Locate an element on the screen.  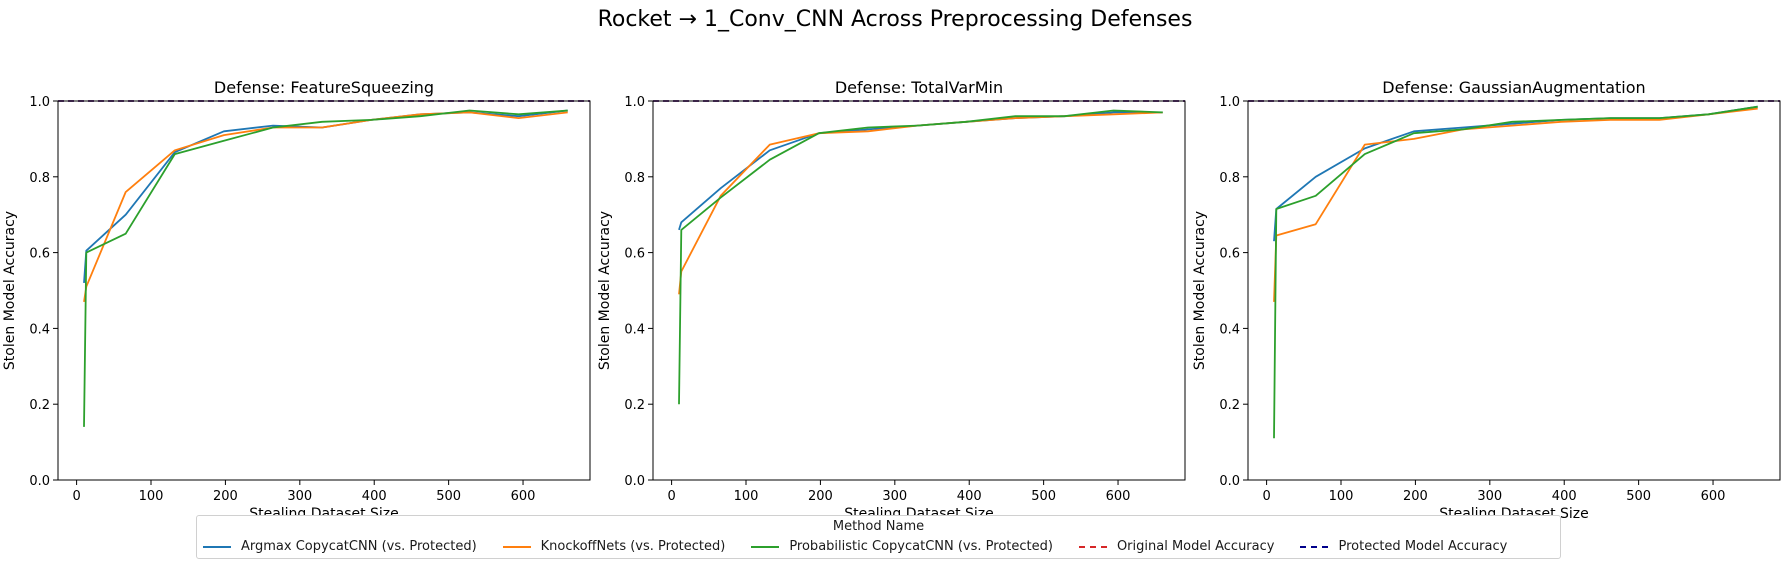
subplot-title: Defense: TotalVarMin is located at coordinates (919, 87).